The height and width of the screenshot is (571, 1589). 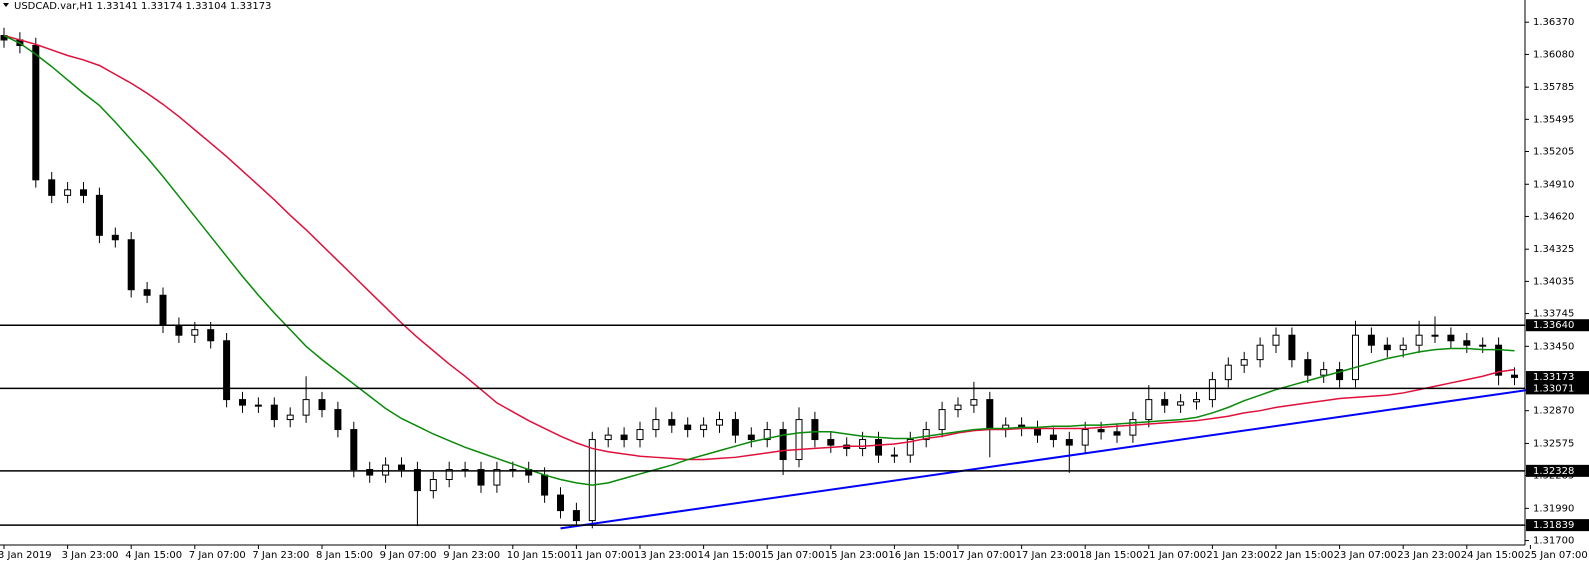 I want to click on y-tick-label: 1.34325, so click(x=1553, y=249).